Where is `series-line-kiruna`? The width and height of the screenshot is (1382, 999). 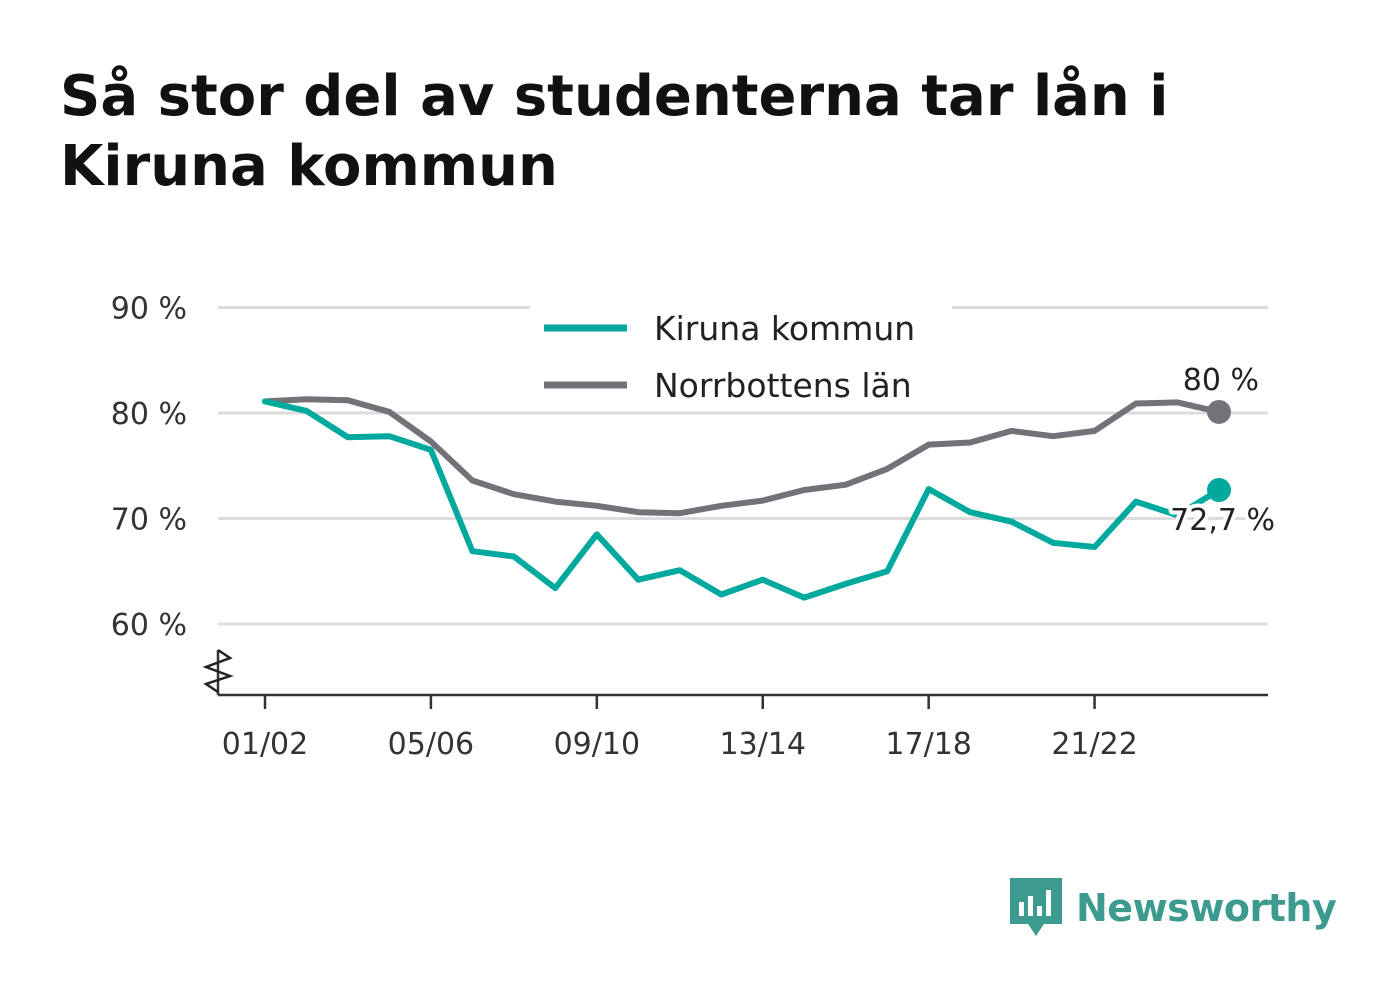
series-line-kiruna is located at coordinates (742, 499).